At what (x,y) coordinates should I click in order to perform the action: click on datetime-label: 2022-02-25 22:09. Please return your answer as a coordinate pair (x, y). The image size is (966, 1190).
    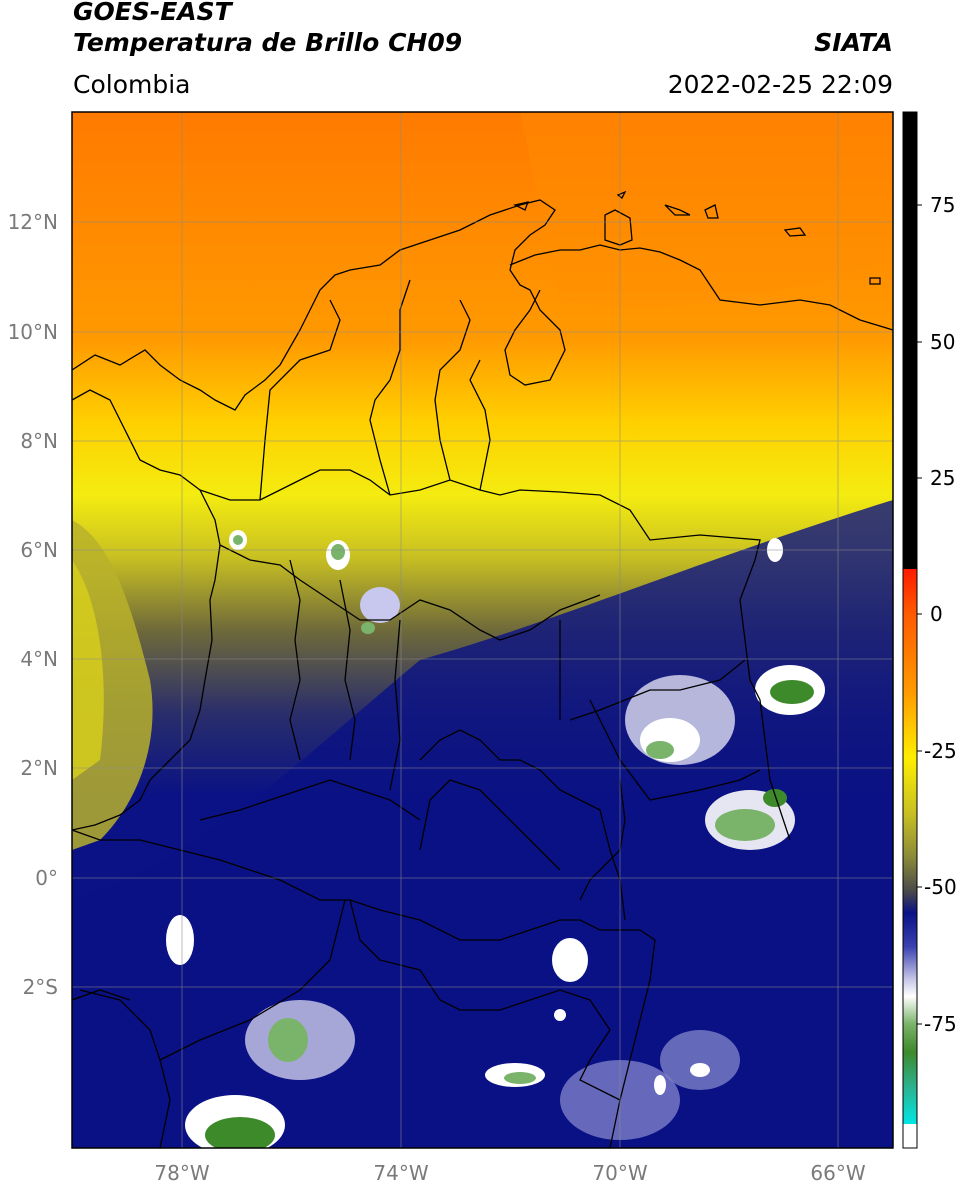
    Looking at the image, I should click on (780, 84).